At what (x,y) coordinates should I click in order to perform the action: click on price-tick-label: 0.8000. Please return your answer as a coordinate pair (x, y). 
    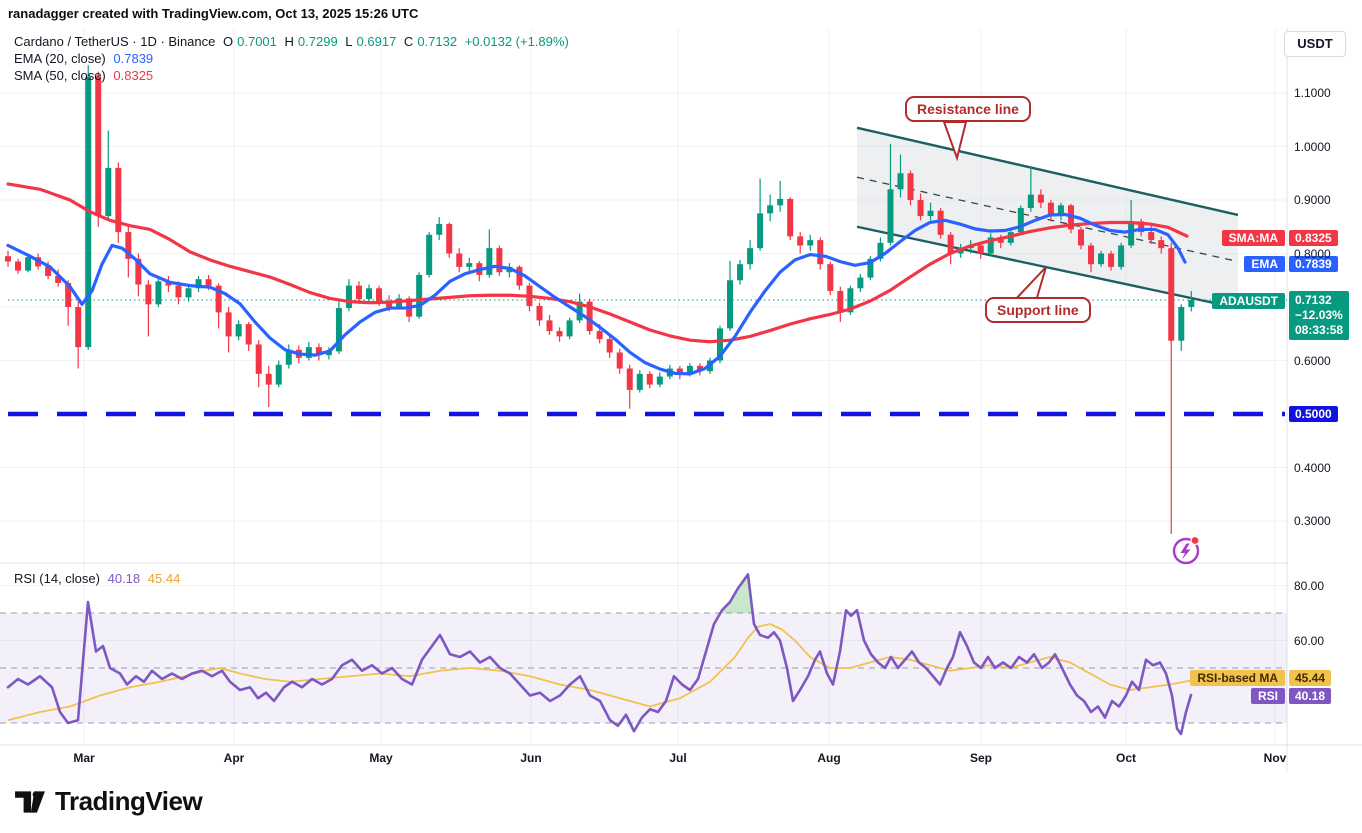
    Looking at the image, I should click on (1312, 253).